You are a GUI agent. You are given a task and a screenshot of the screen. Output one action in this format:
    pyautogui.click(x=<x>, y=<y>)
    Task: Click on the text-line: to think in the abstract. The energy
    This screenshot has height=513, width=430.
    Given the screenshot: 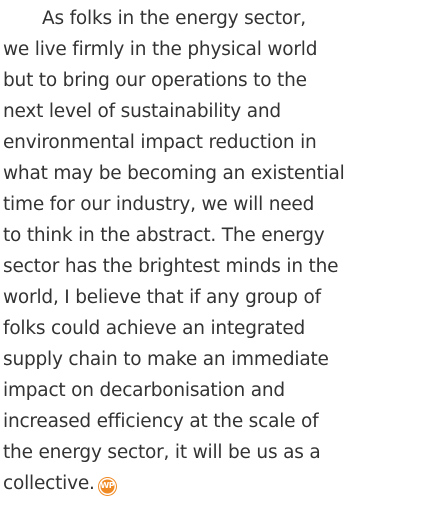 What is the action you would take?
    pyautogui.click(x=216, y=235)
    